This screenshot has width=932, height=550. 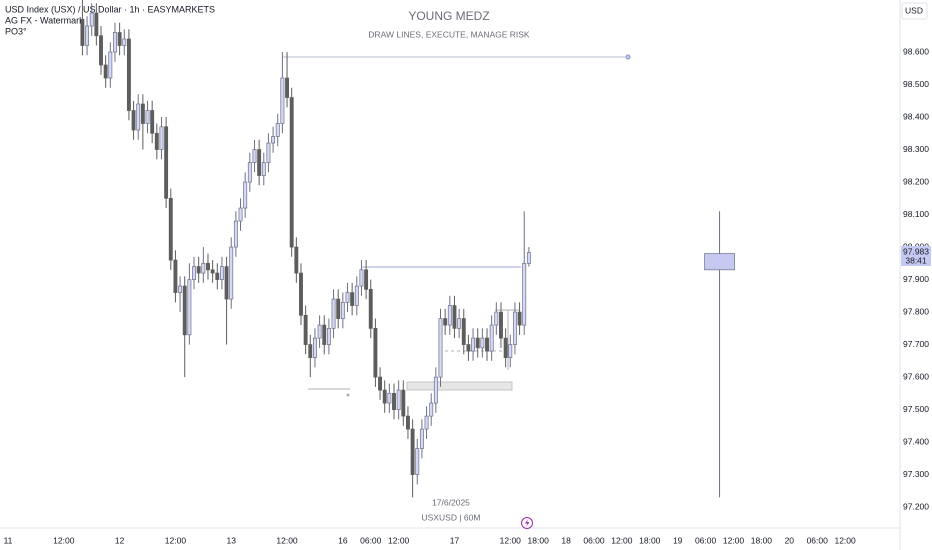 What do you see at coordinates (916, 149) in the screenshot?
I see `y-tick-label: 98.300` at bounding box center [916, 149].